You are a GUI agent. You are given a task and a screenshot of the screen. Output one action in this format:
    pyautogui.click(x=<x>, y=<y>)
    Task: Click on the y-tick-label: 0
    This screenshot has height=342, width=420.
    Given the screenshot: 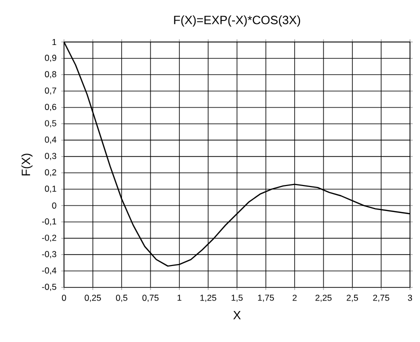 What is the action you would take?
    pyautogui.click(x=54, y=205)
    